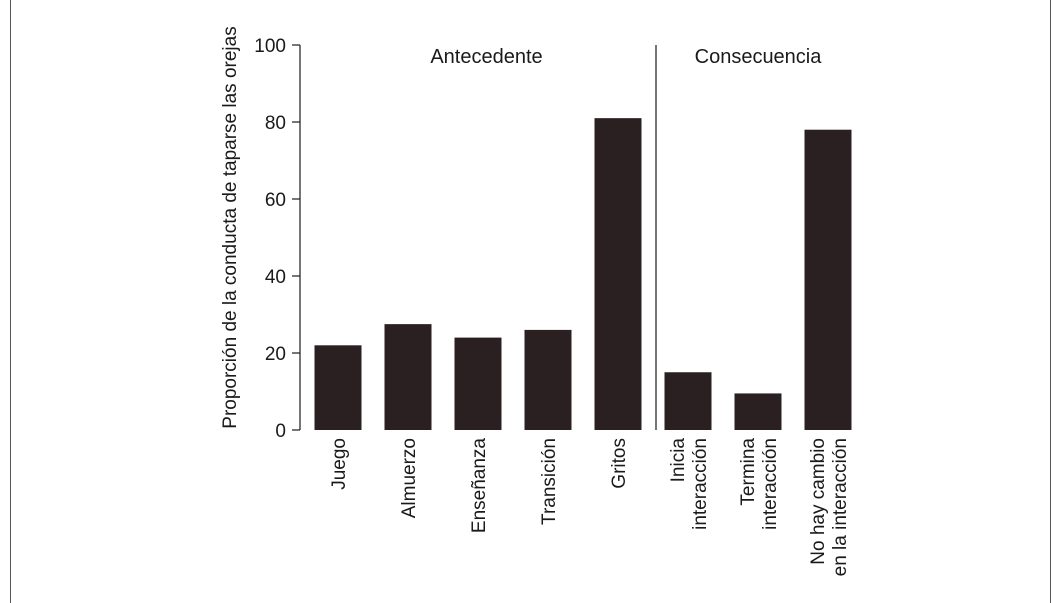  Describe the element at coordinates (409, 478) in the screenshot. I see `category-label: Almuerzo` at that location.